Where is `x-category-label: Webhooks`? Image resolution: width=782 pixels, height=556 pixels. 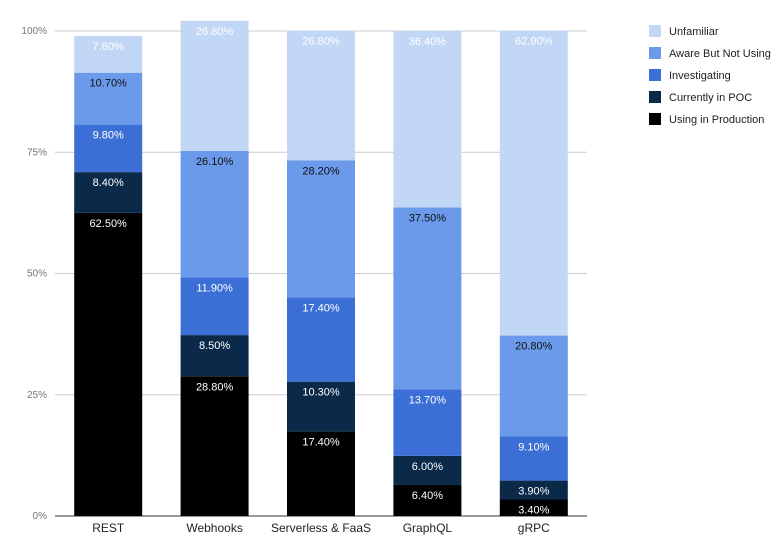
x-category-label: Webhooks is located at coordinates (214, 528).